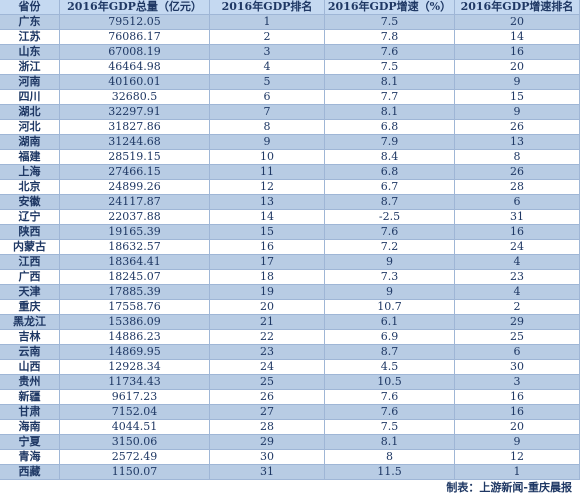  I want to click on table-row: 湖北 32297.91 7 8.1 9, so click(290, 112).